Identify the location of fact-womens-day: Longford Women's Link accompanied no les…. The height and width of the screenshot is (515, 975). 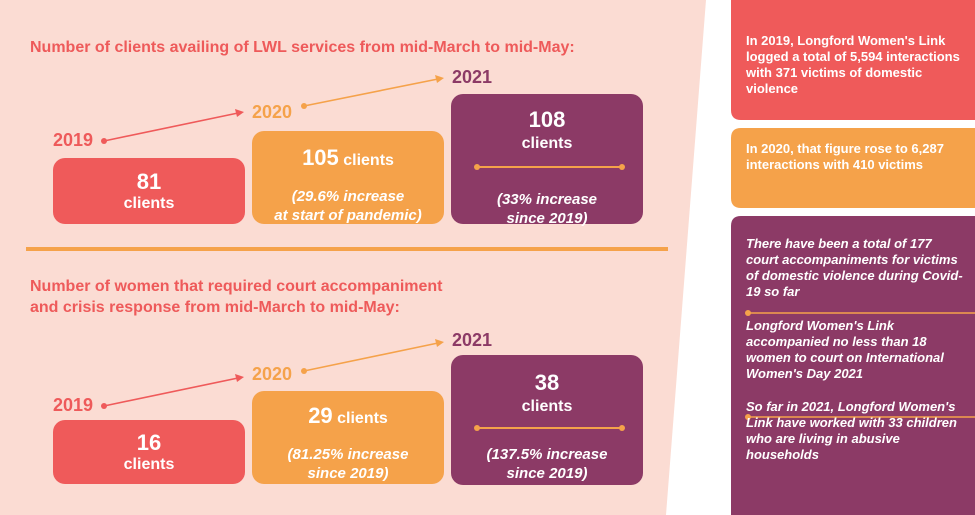
(845, 349).